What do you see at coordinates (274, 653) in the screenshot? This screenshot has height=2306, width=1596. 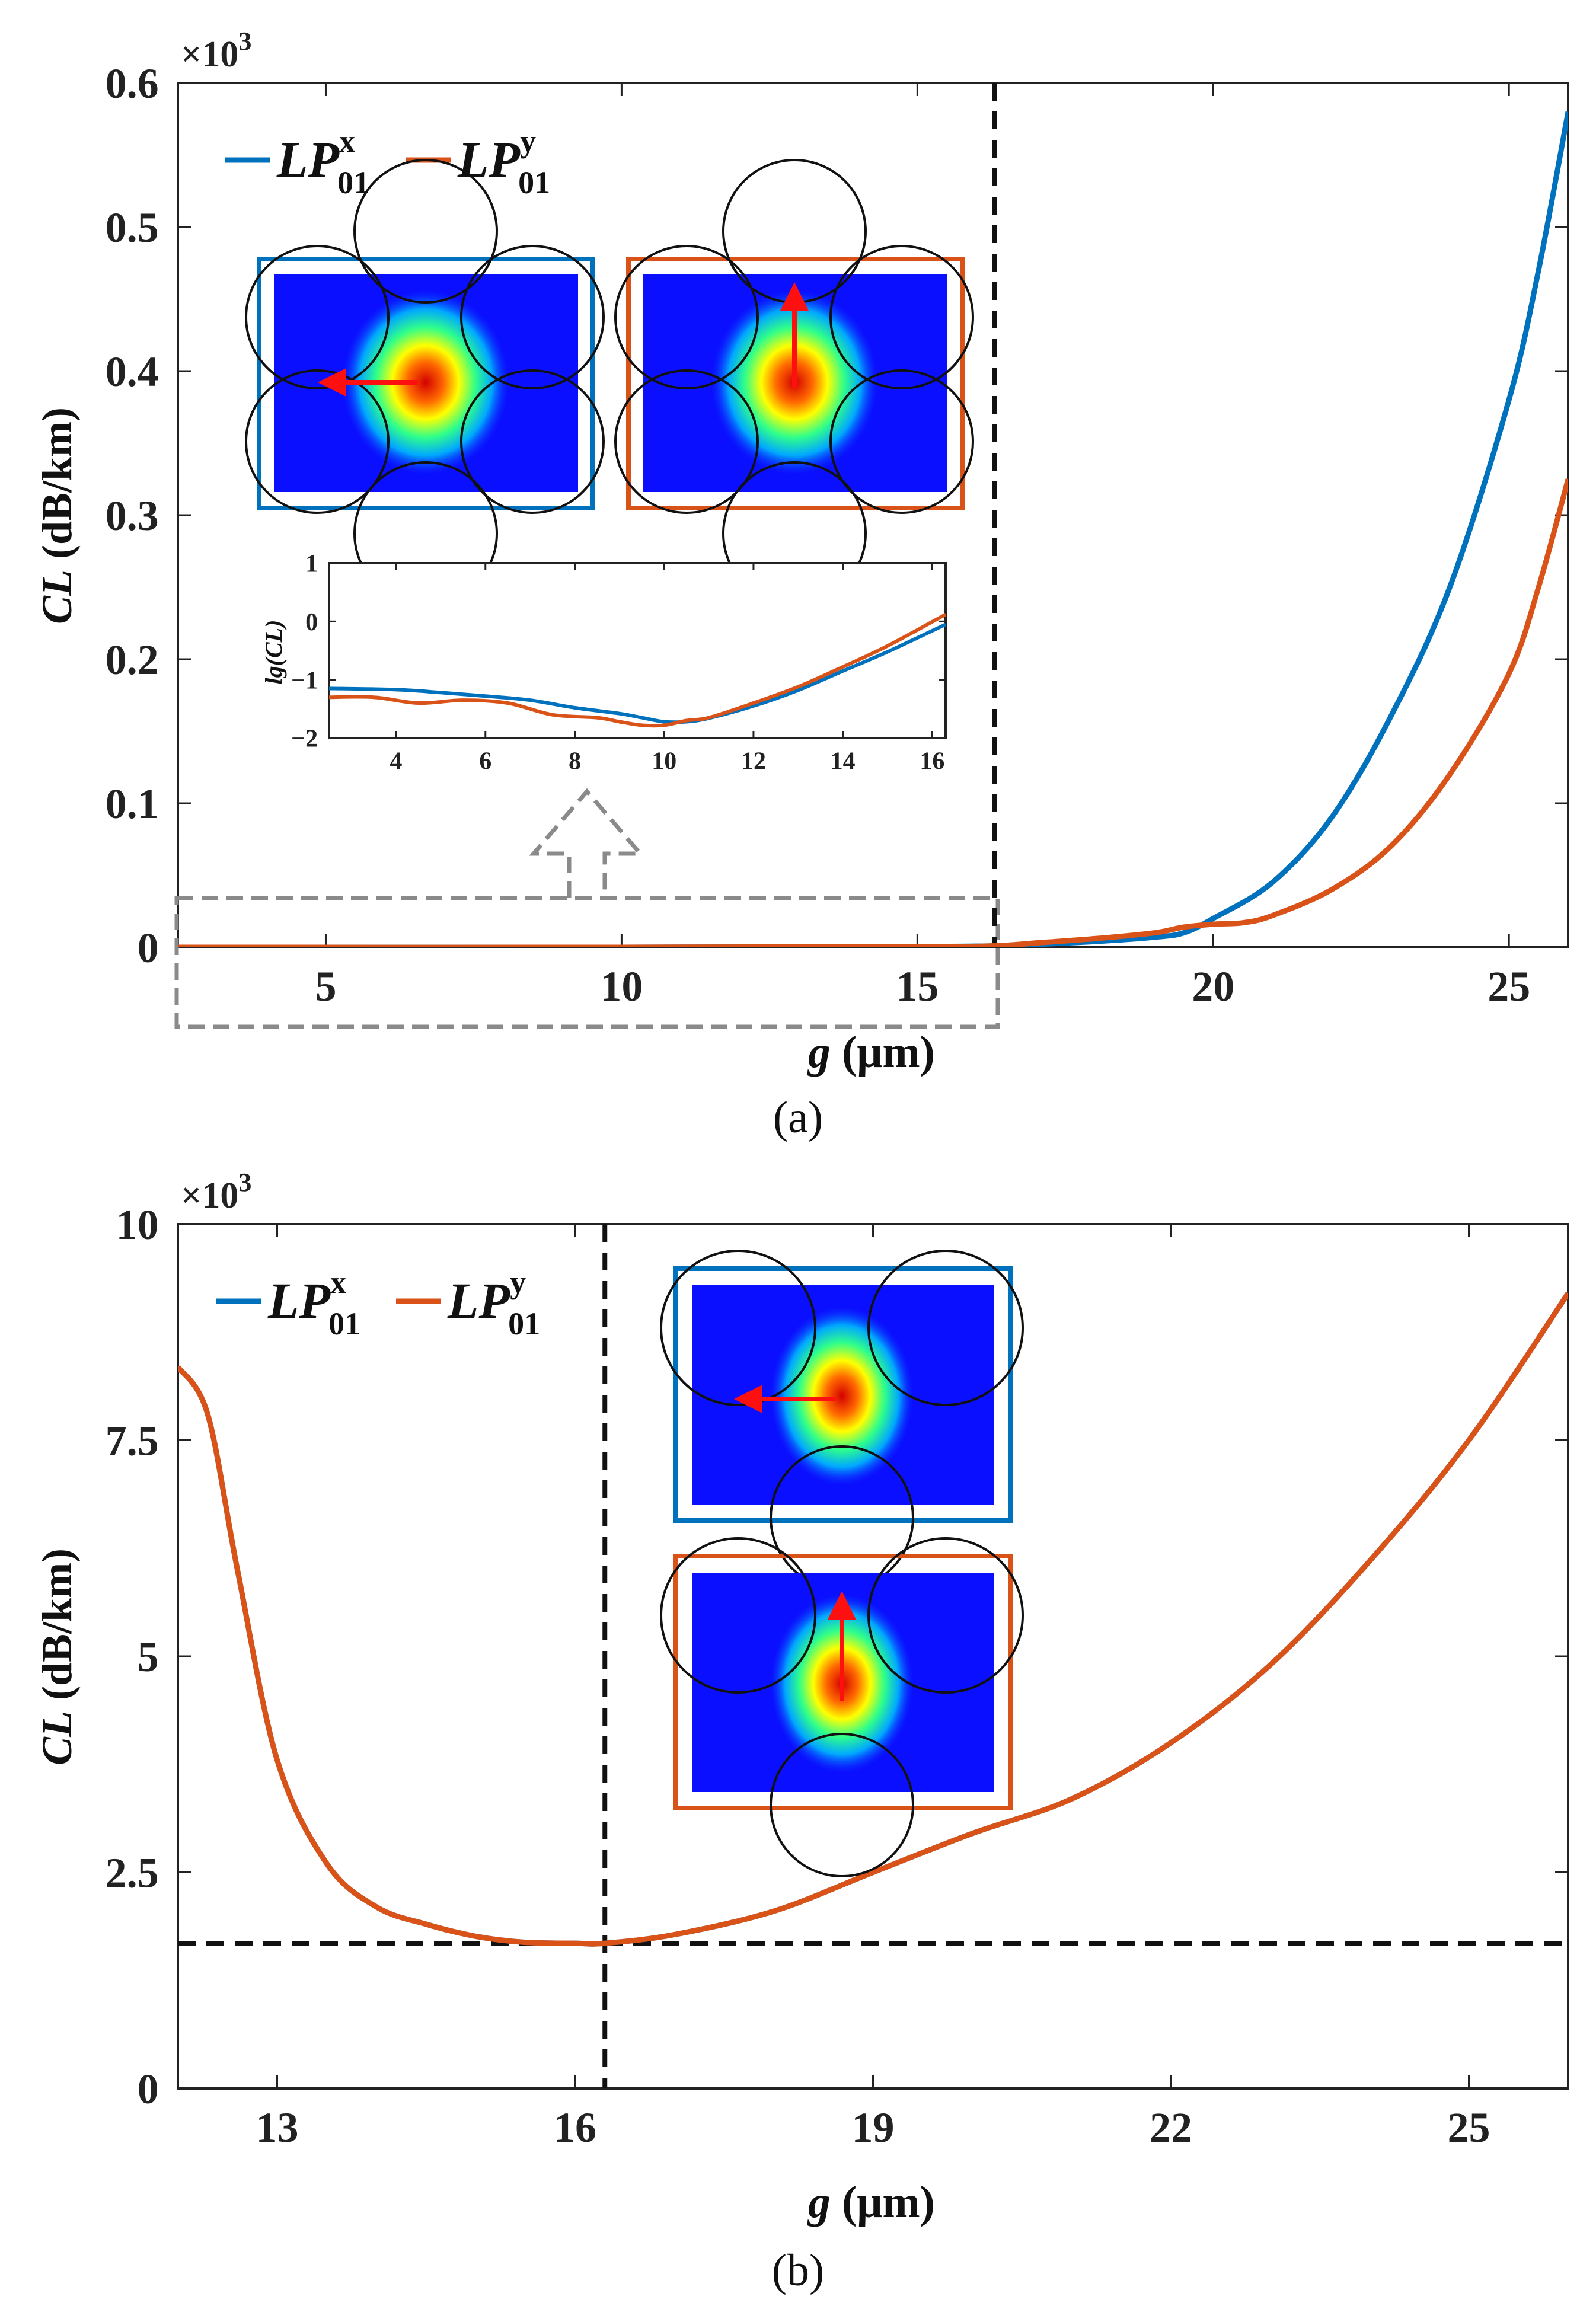 I see `inset-y-label: lg(CL)` at bounding box center [274, 653].